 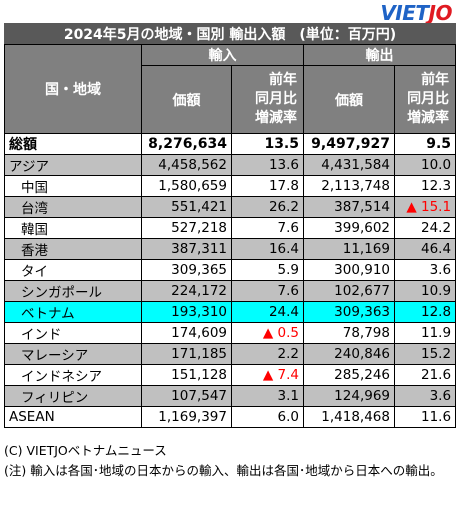 I want to click on export-value-cell: 9,497,927, so click(x=349, y=144).